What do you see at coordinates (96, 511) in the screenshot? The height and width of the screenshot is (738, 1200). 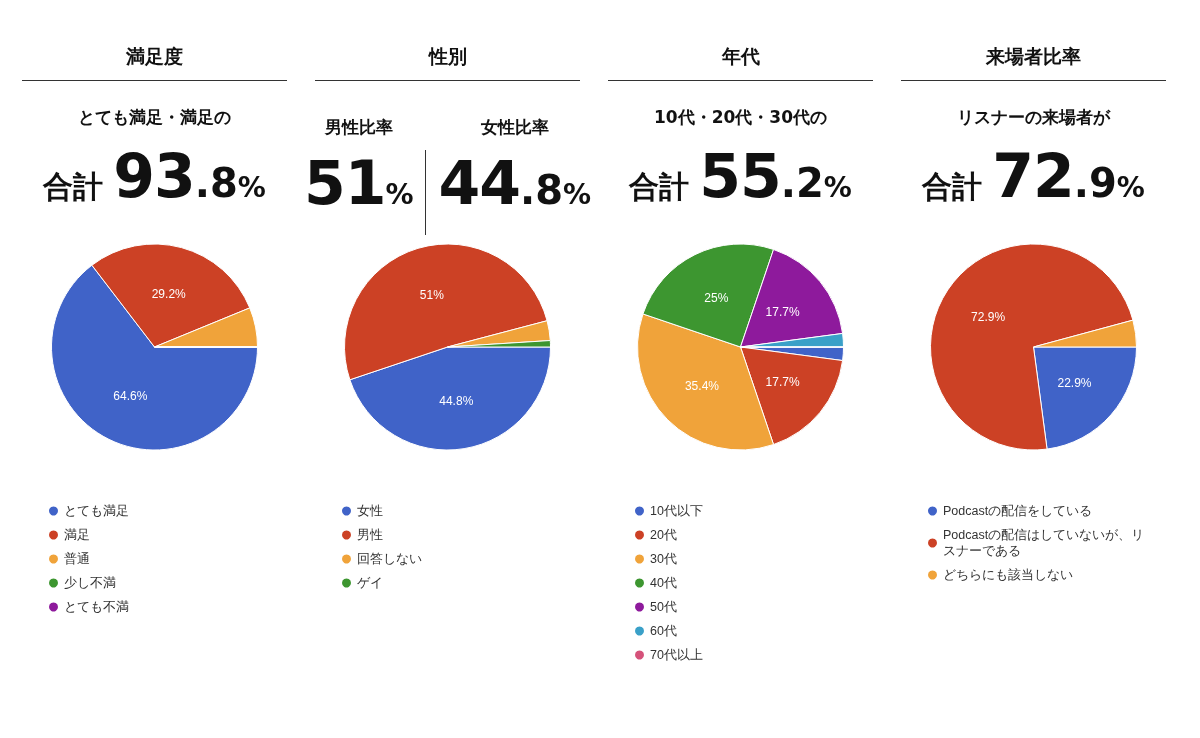 I see `legend-label: とても満足` at bounding box center [96, 511].